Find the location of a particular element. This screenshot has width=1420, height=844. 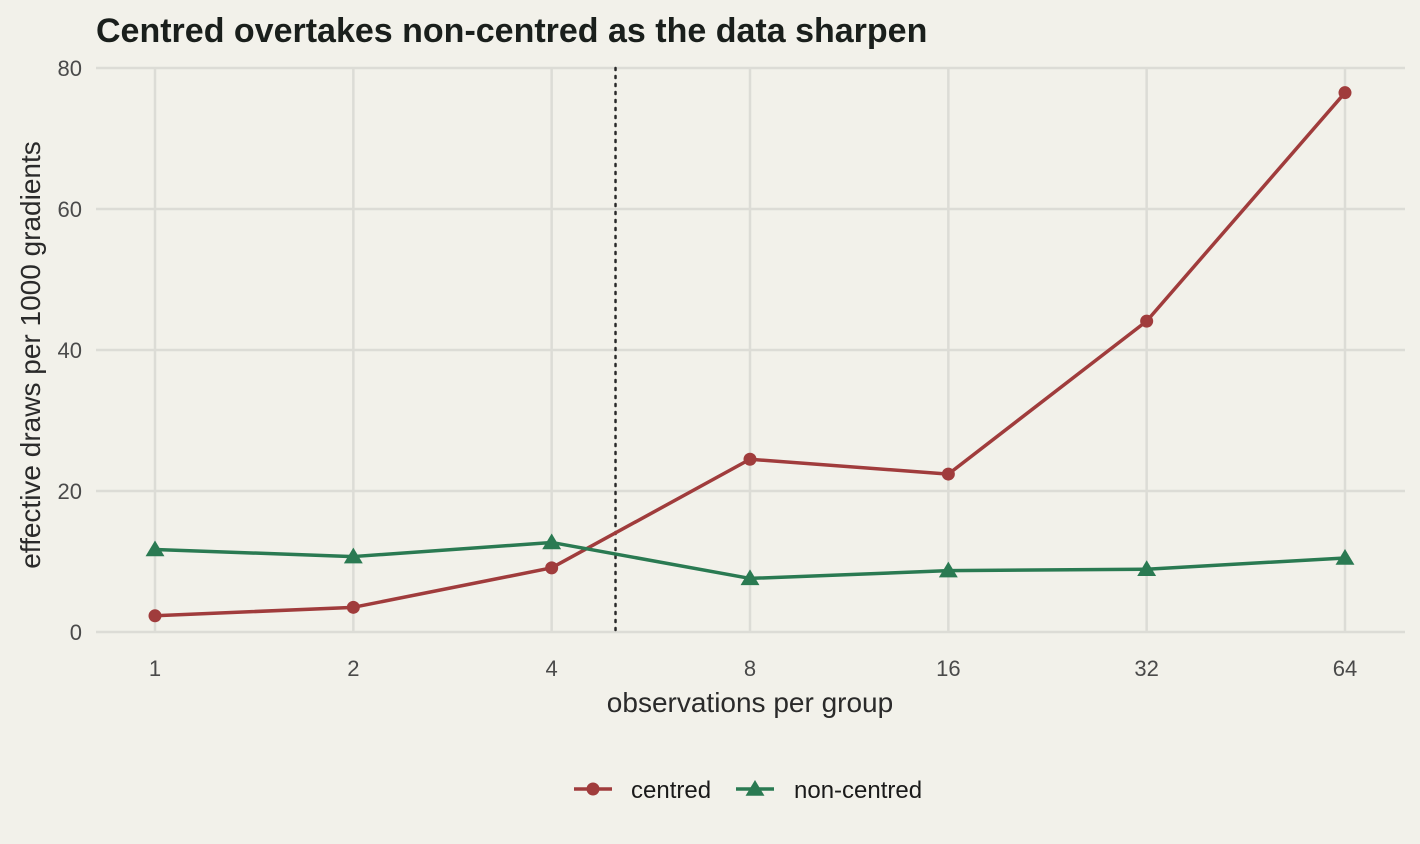

x-tick-label: 4 is located at coordinates (552, 668).